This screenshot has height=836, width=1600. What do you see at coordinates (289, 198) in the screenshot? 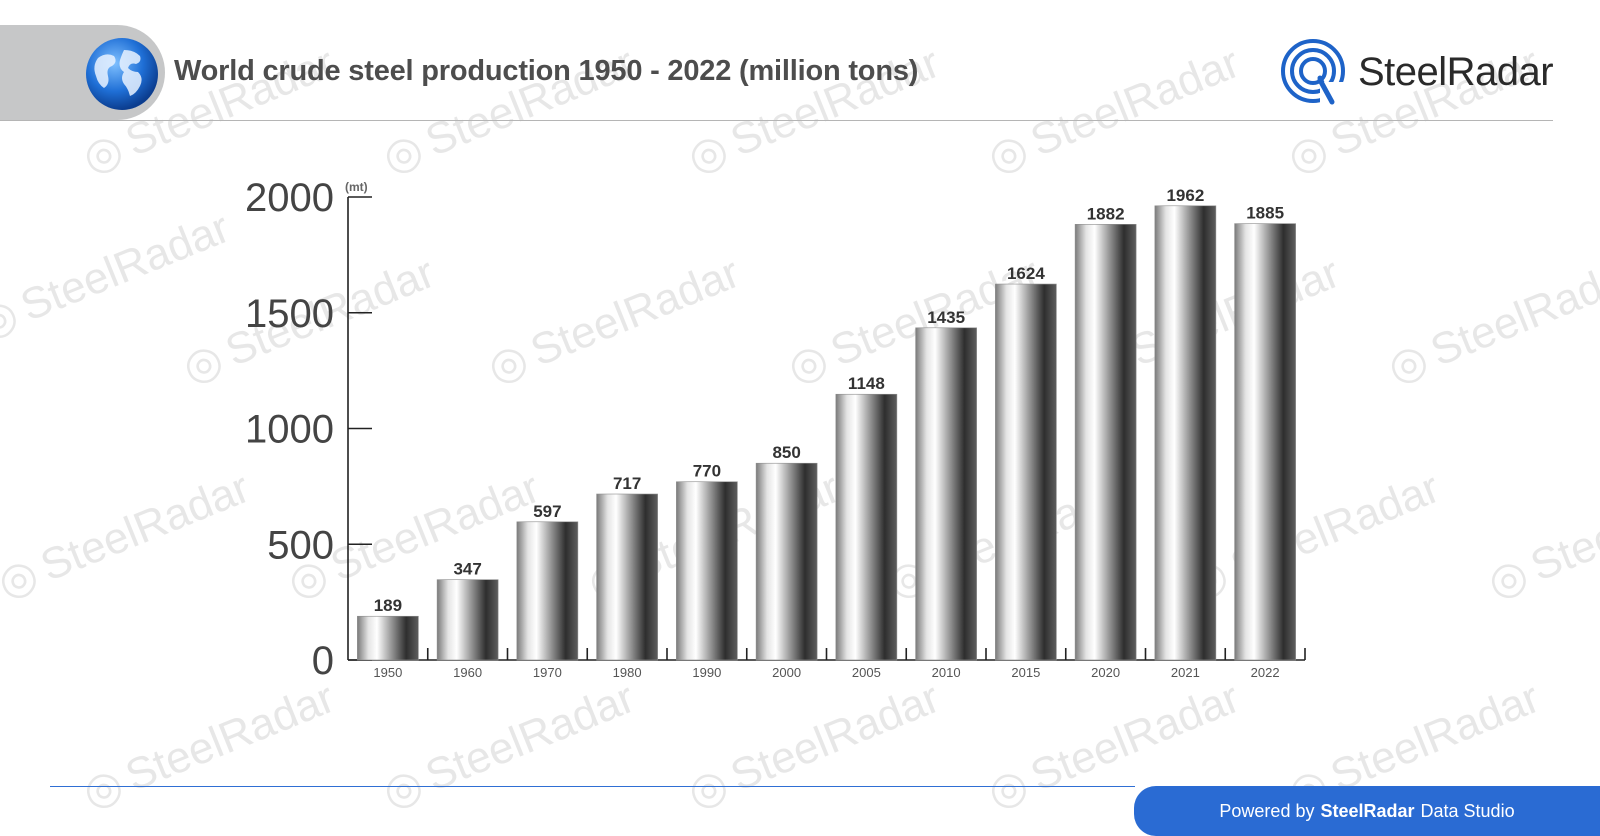
I see `y-tick-label: 2000` at bounding box center [289, 198].